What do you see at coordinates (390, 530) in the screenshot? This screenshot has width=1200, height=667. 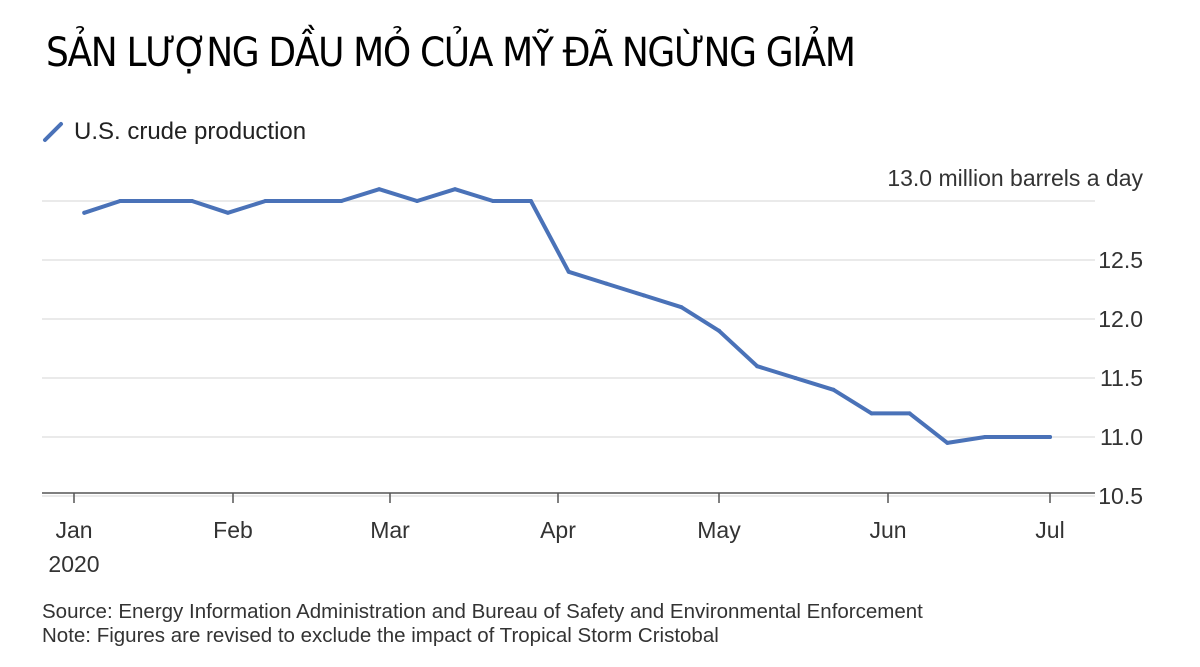 I see `x-tick-label: Mar` at bounding box center [390, 530].